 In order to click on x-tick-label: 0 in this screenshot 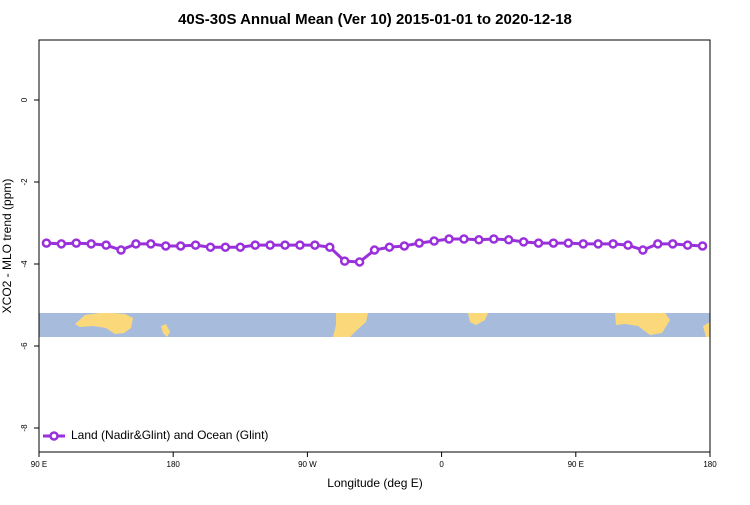, I will do `click(441, 464)`.